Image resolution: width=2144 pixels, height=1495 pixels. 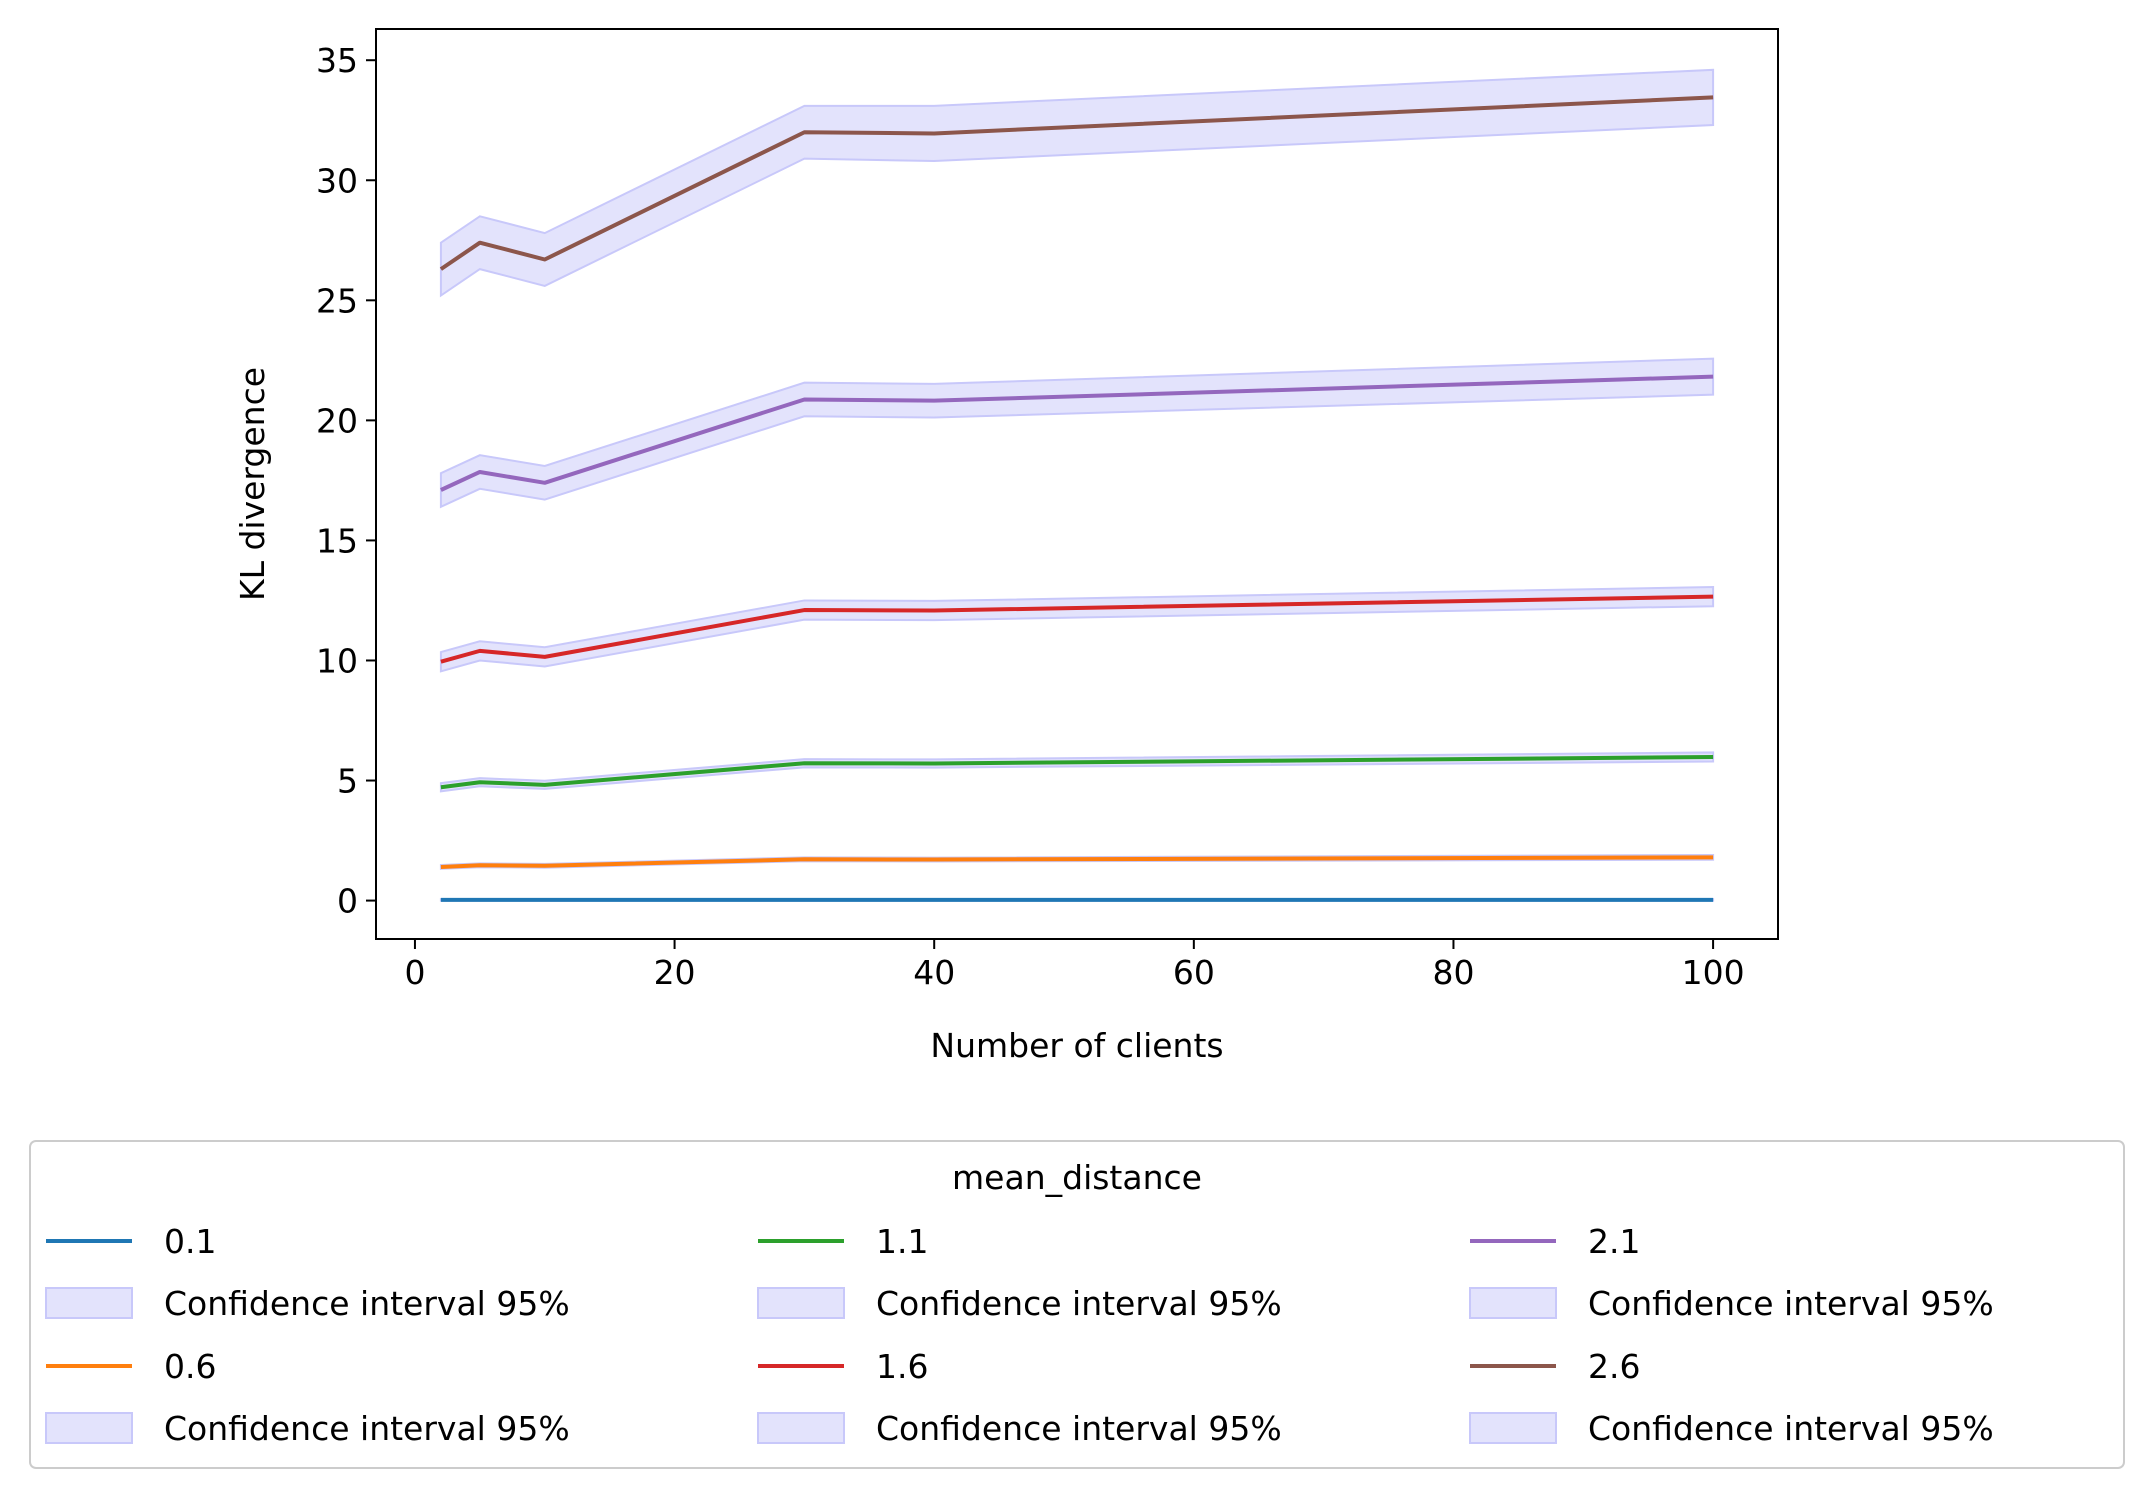 I want to click on legend-series-label: 2.1, so click(x=1614, y=1241).